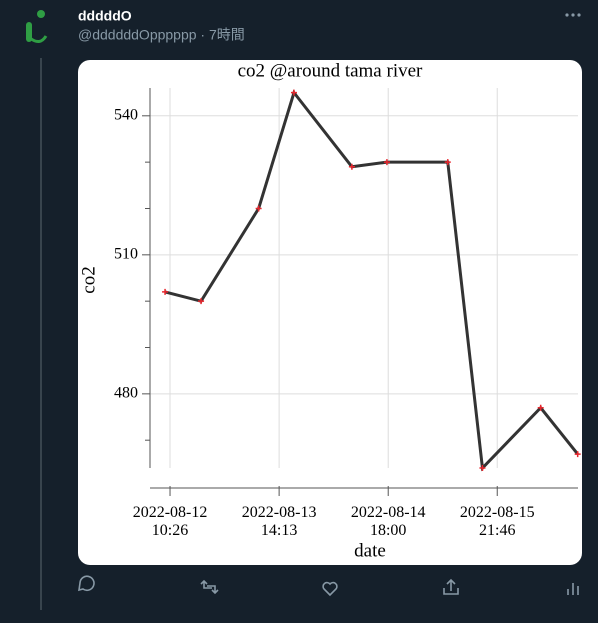 The width and height of the screenshot is (598, 623). I want to click on user-name: dddddO, so click(105, 16).